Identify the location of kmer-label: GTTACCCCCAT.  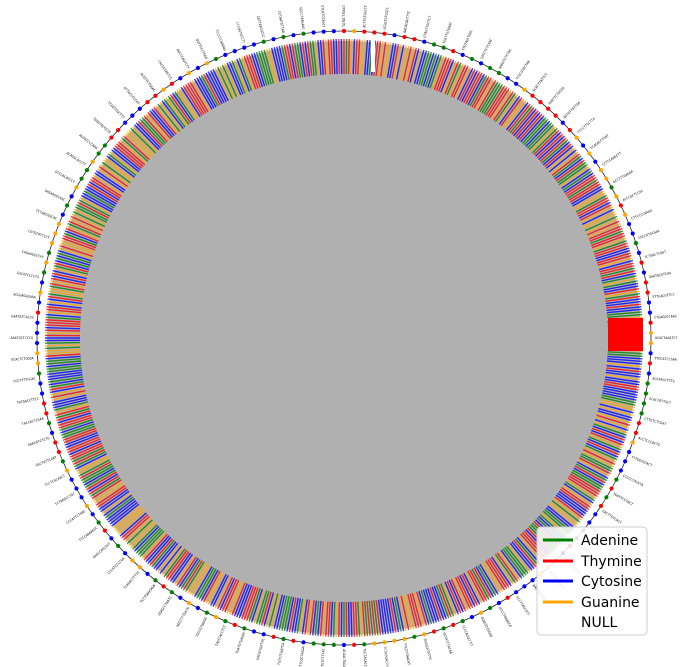
(132, 96).